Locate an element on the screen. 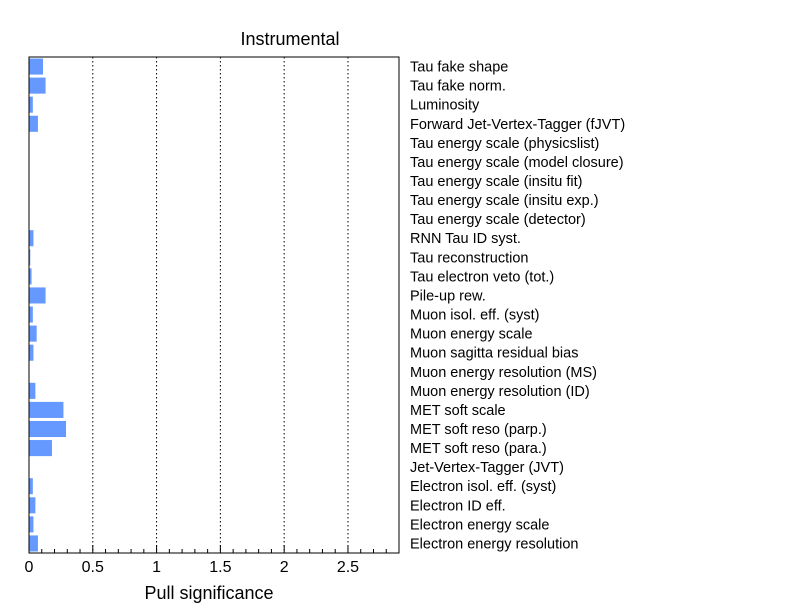 The image size is (796, 612). x-tick-label: 1.5 is located at coordinates (220, 567).